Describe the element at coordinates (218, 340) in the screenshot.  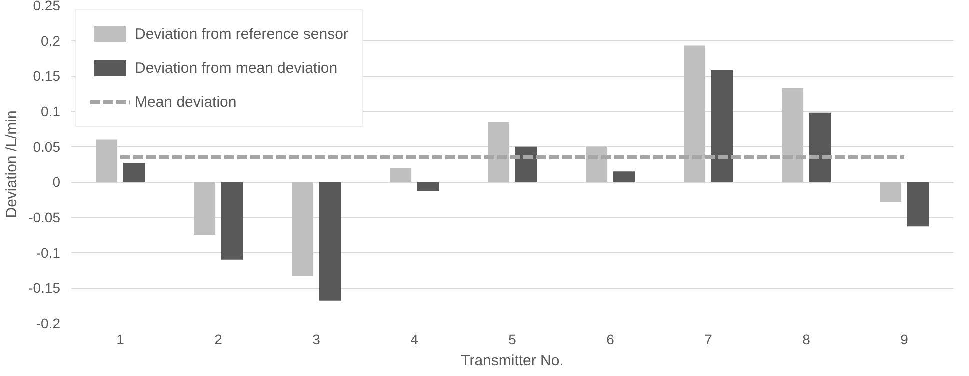
I see `x-tick-label: 2` at that location.